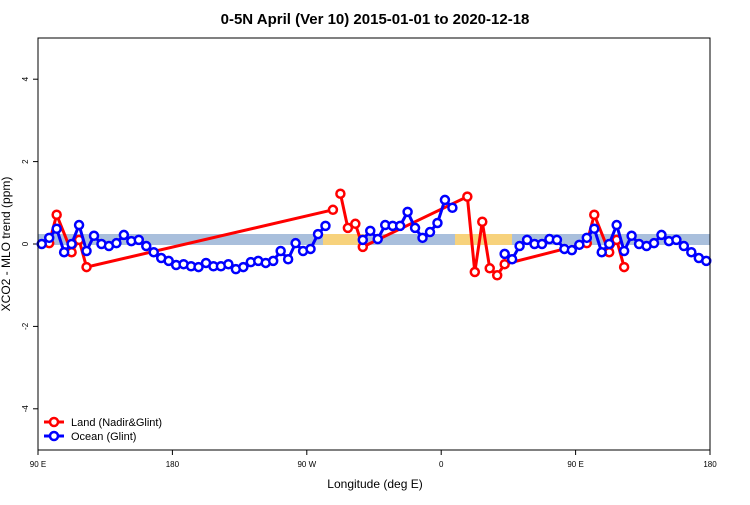 This screenshot has width=750, height=505. Describe the element at coordinates (25, 161) in the screenshot. I see `y-tick-label: 2` at that location.